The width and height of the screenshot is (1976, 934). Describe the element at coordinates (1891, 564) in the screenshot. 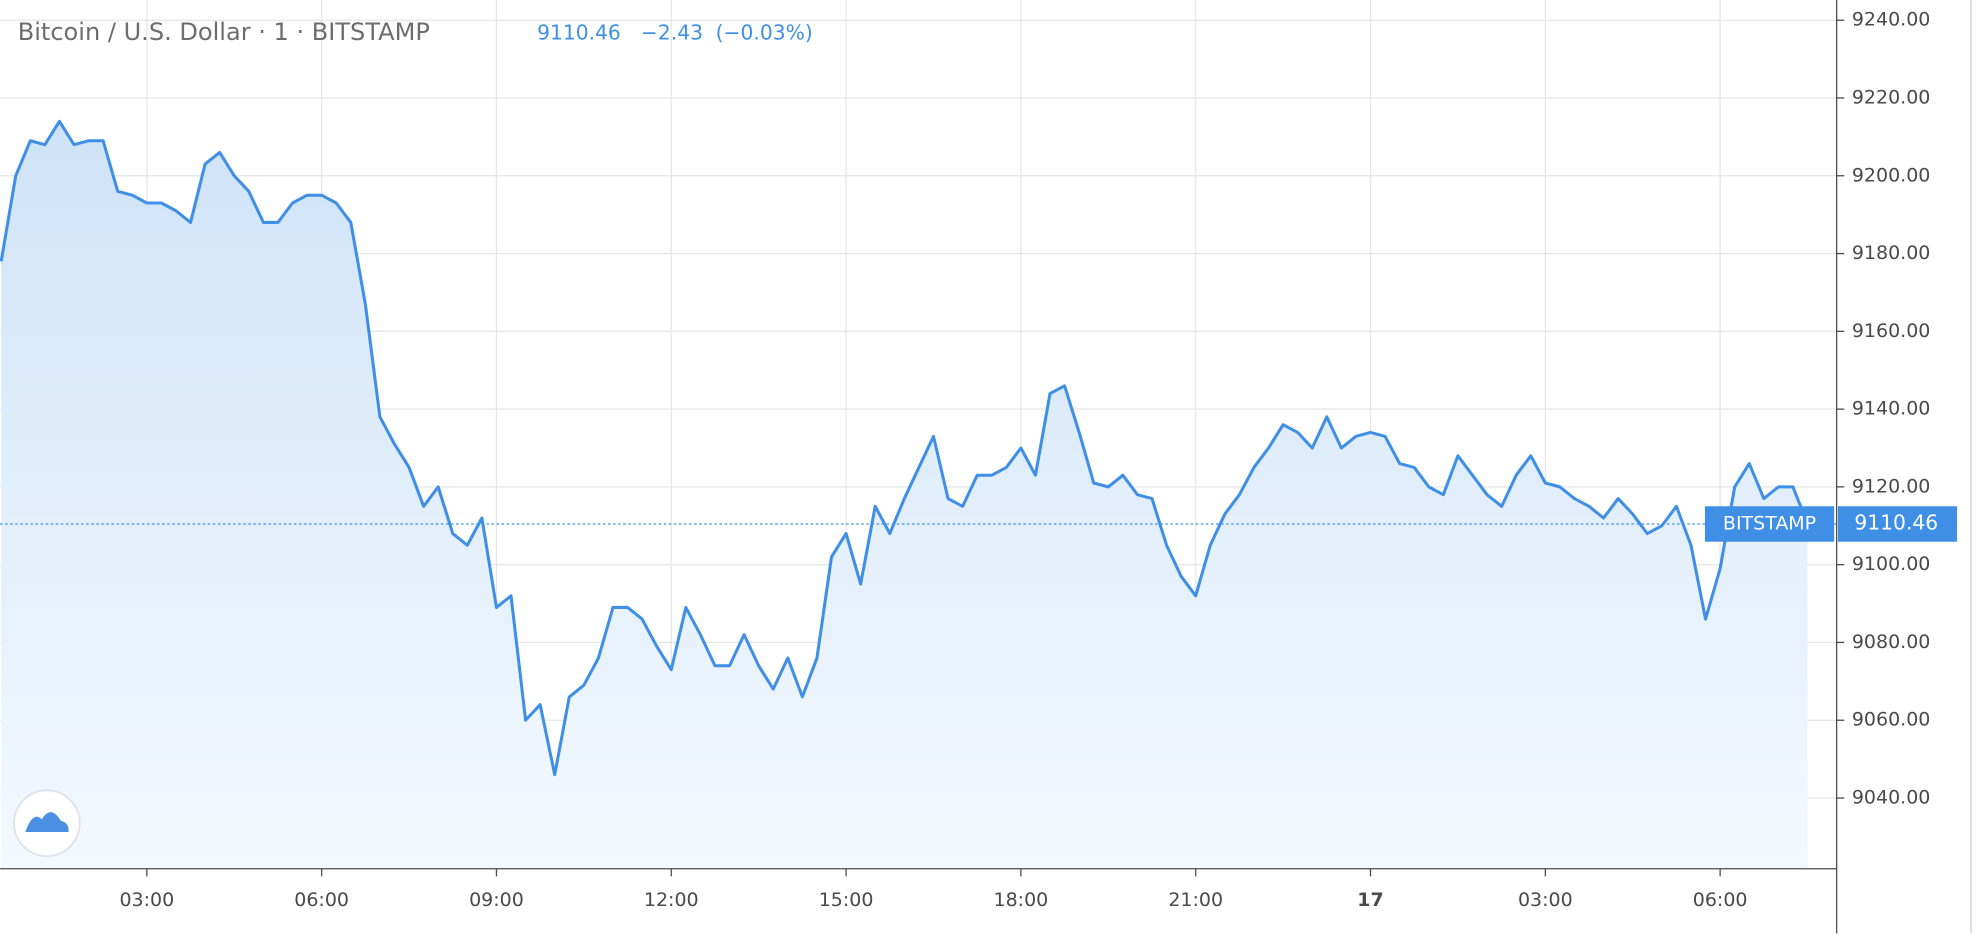

I see `y-tick-label: 9100.00` at that location.